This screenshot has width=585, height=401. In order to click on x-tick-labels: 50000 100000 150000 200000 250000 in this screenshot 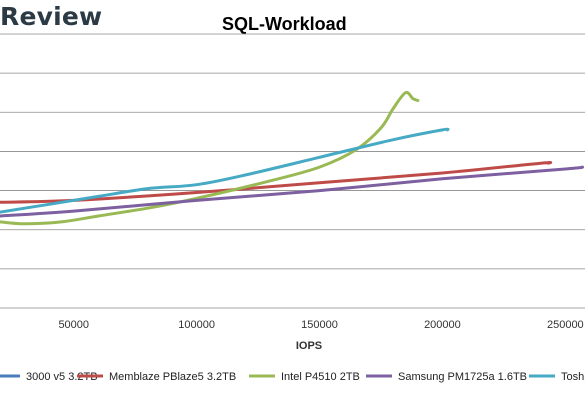, I will do `click(320, 325)`.